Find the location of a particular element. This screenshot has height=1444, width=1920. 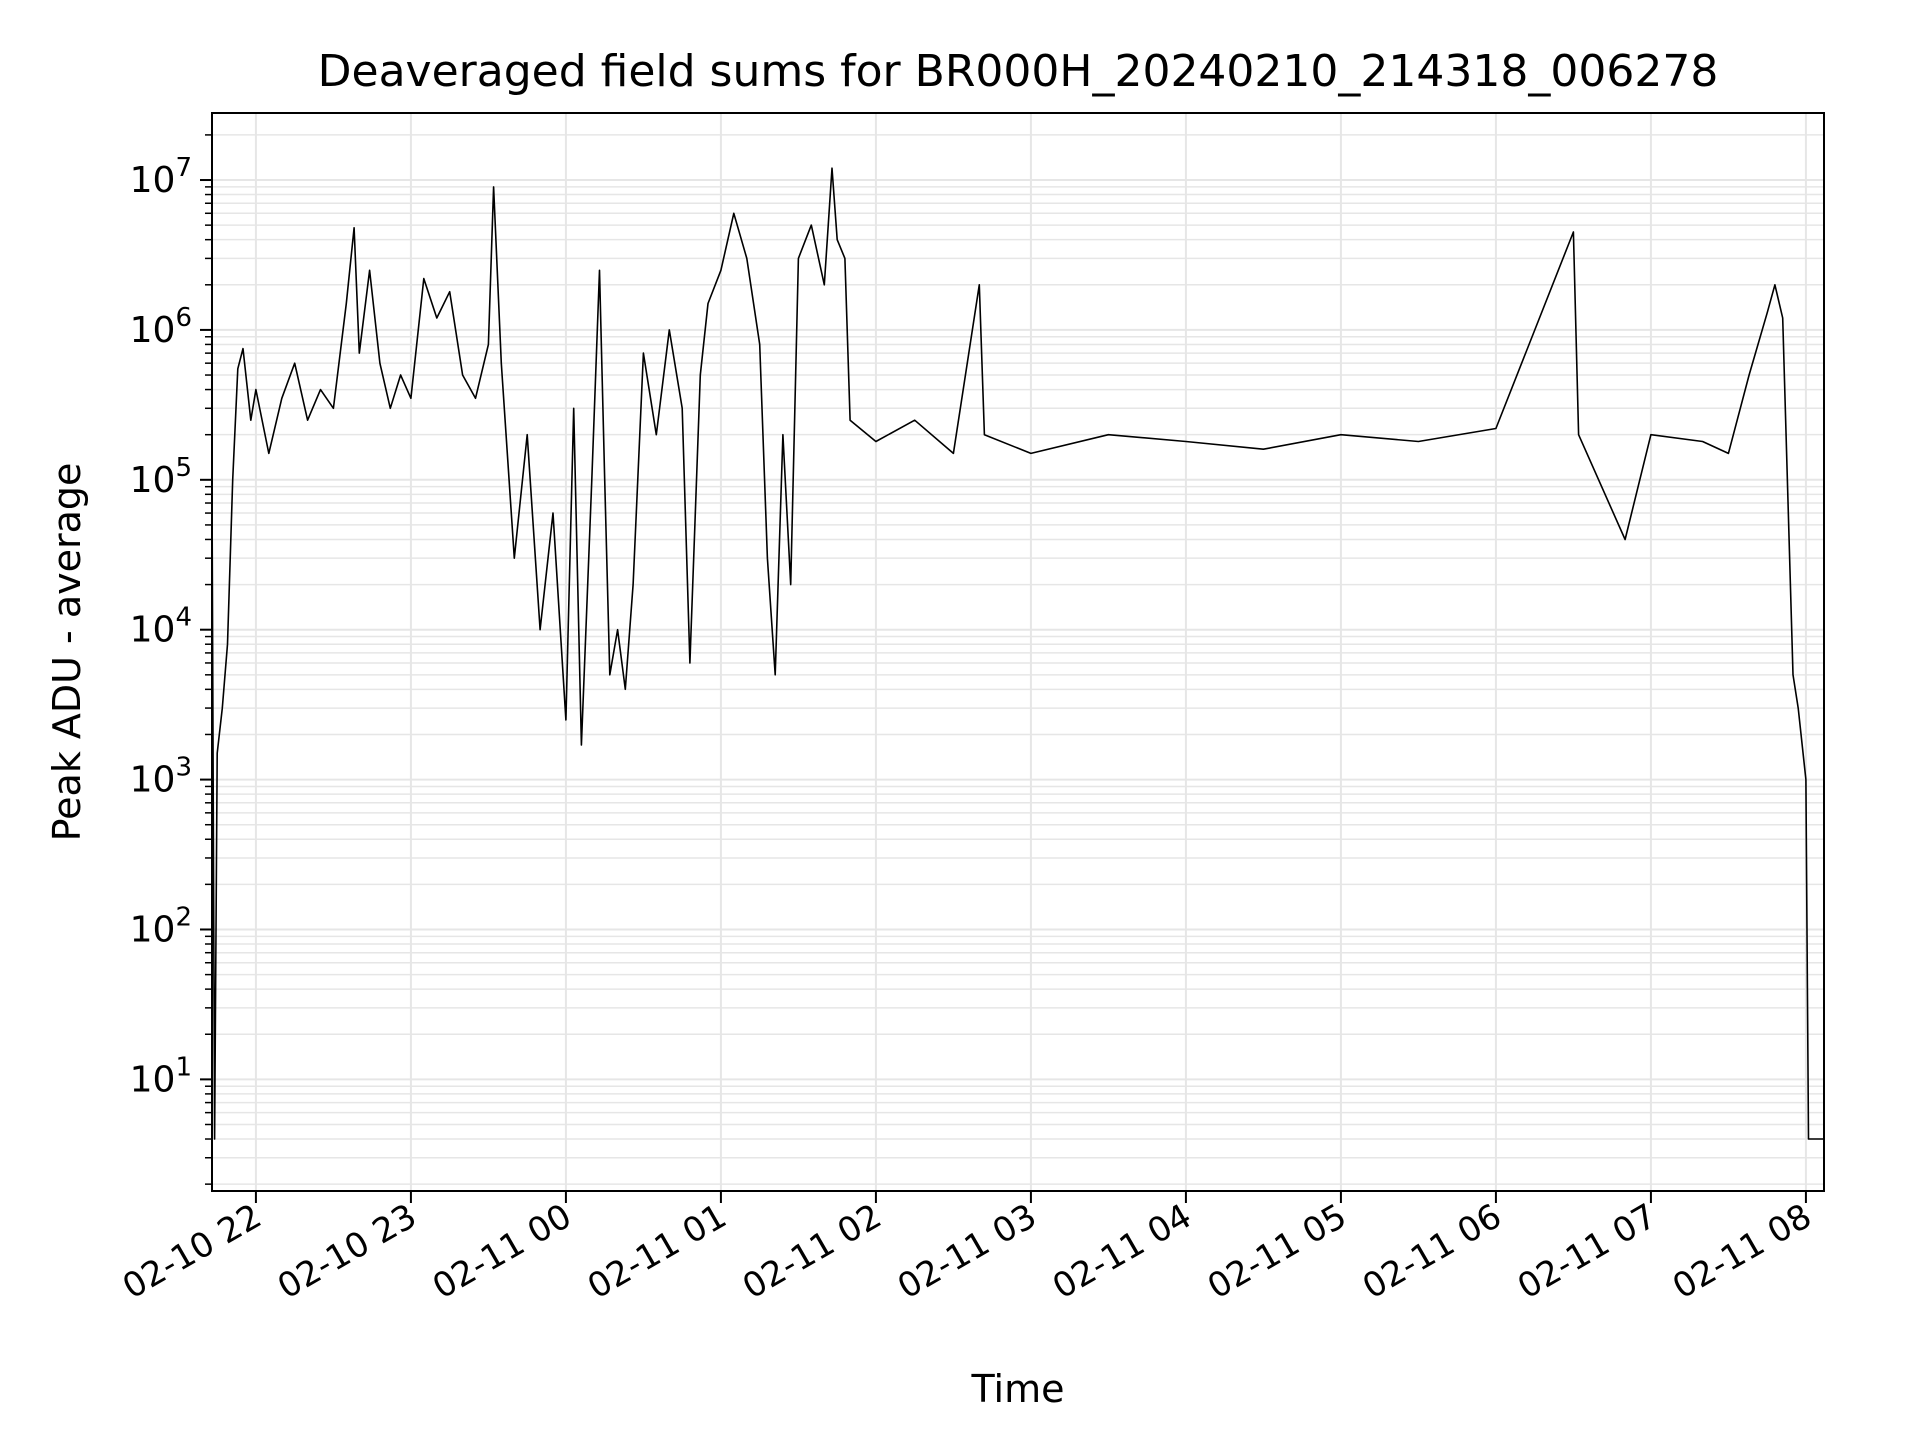

x-tick-label: 02-11 04 is located at coordinates (1122, 1251).